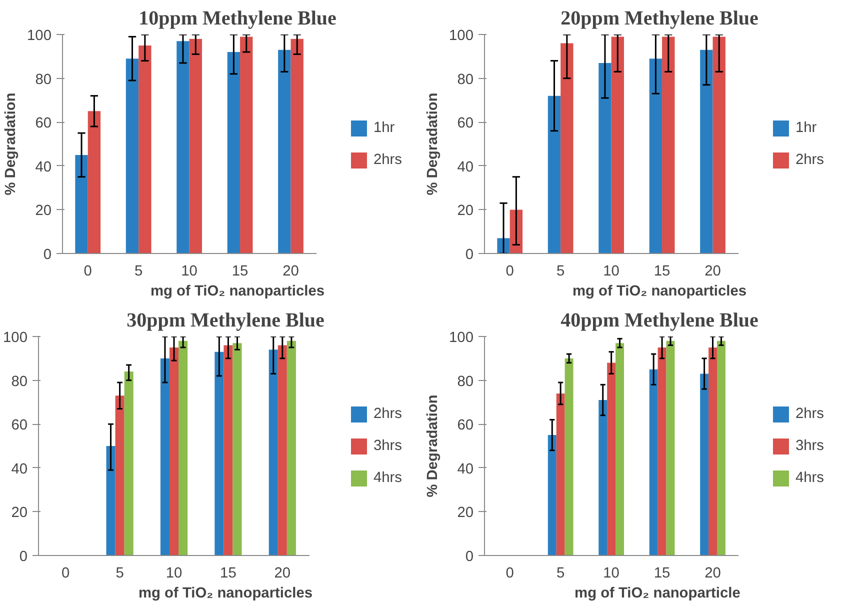  I want to click on x-axis-title: mg of TiO₂ nanoparticle, so click(657, 594).